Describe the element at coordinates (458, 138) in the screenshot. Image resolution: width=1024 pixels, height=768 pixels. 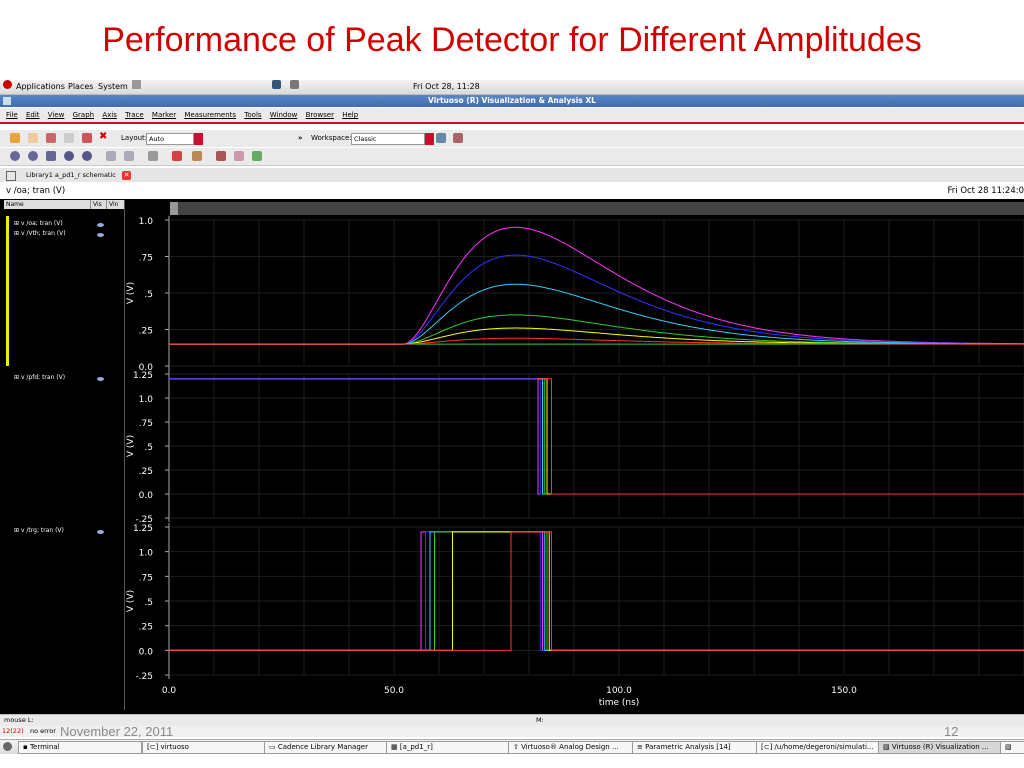
I see `delete-workspace-icon` at that location.